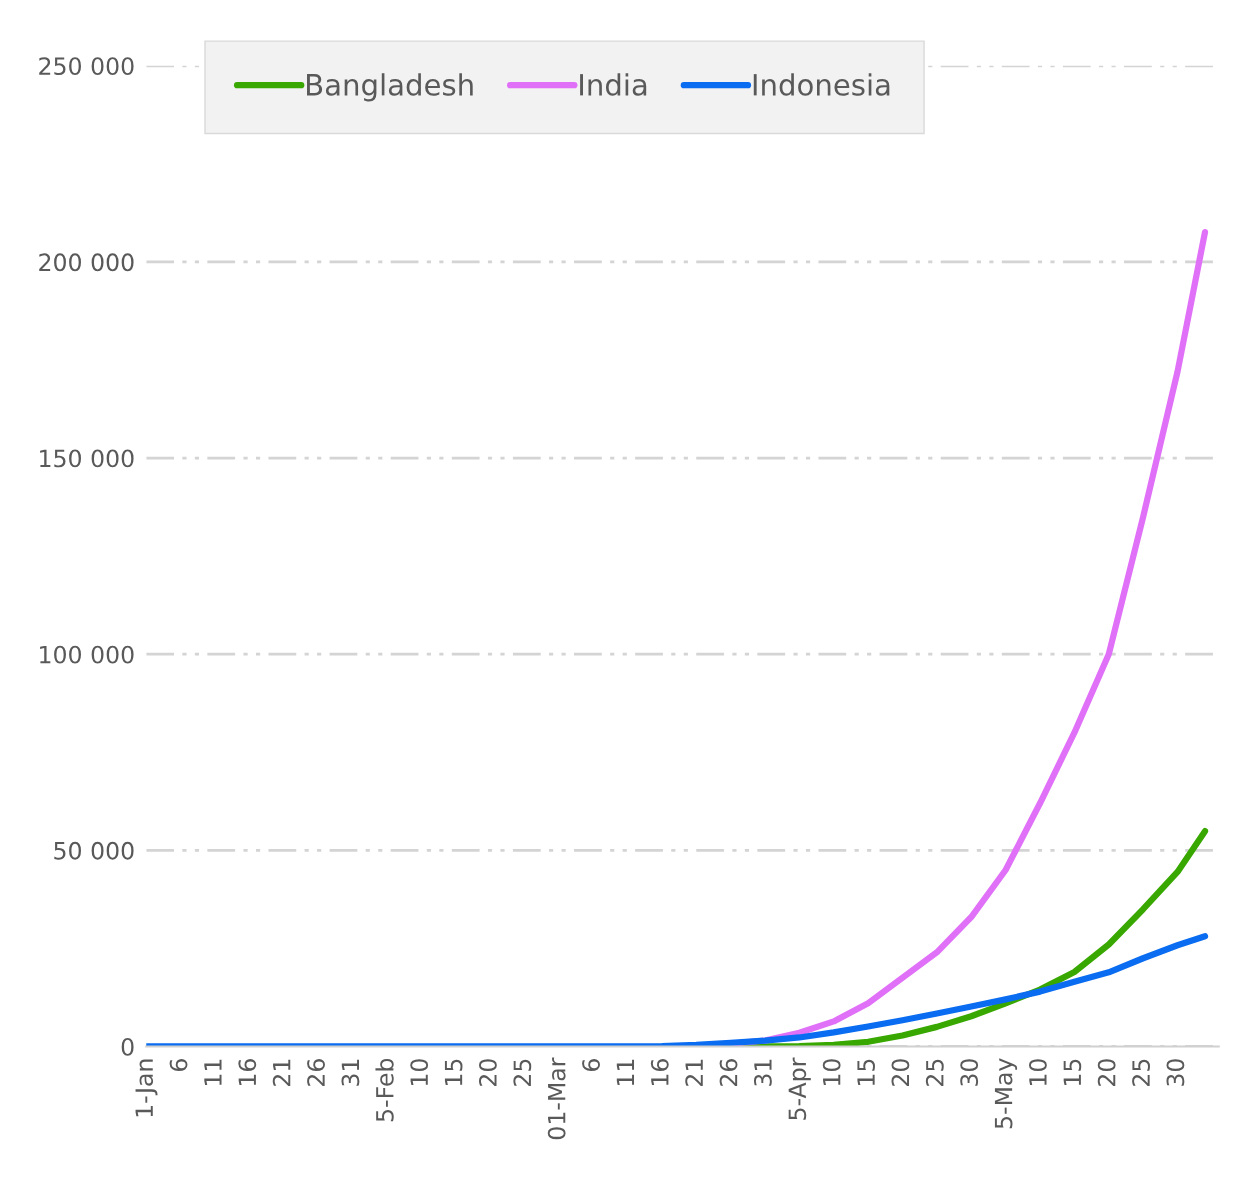 The width and height of the screenshot is (1250, 1196). Describe the element at coordinates (384, 1090) in the screenshot. I see `x-tick-label: 5-Feb` at that location.